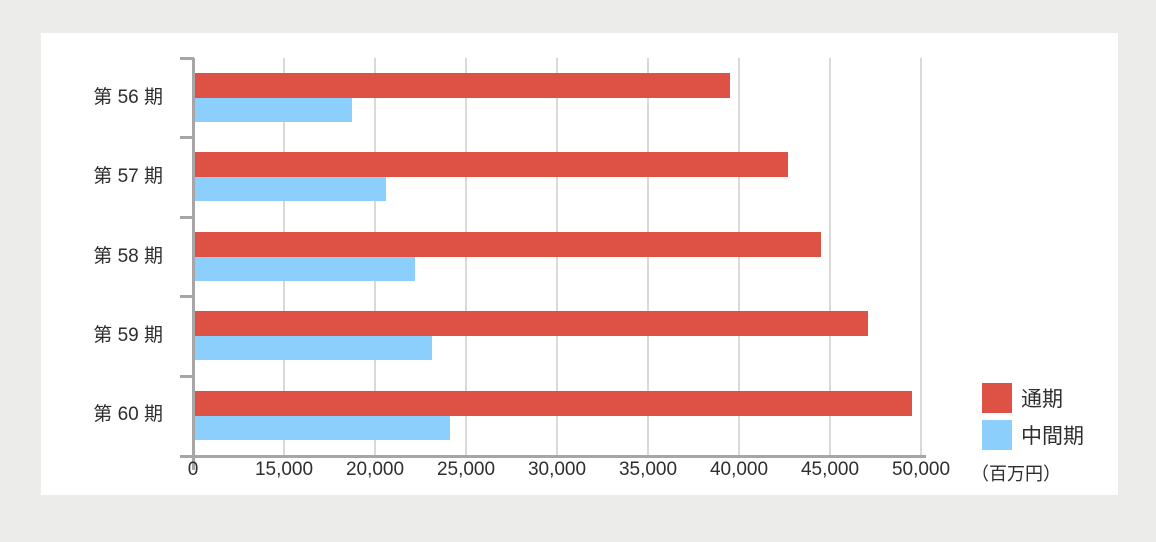  What do you see at coordinates (1042, 399) in the screenshot?
I see `legend-label: 通期` at bounding box center [1042, 399].